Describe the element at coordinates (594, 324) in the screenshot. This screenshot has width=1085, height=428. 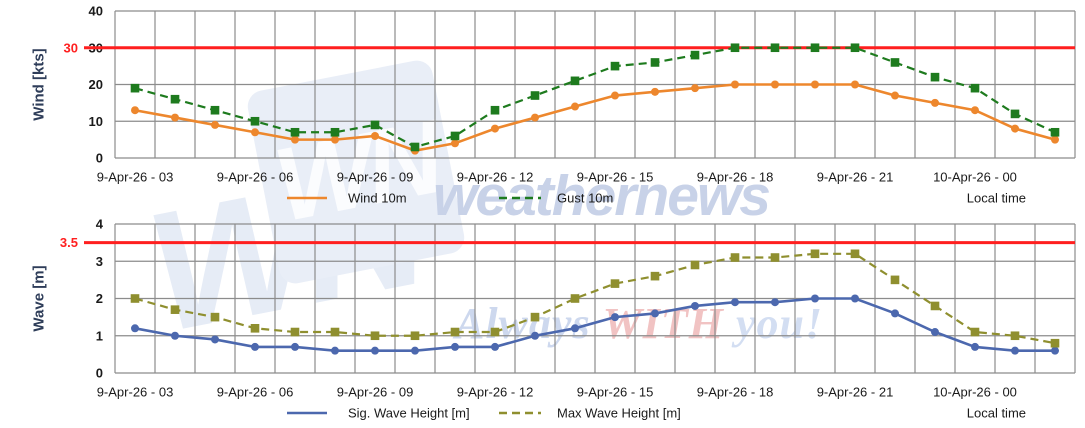
I see `series-line-sig-wave-height-m` at that location.